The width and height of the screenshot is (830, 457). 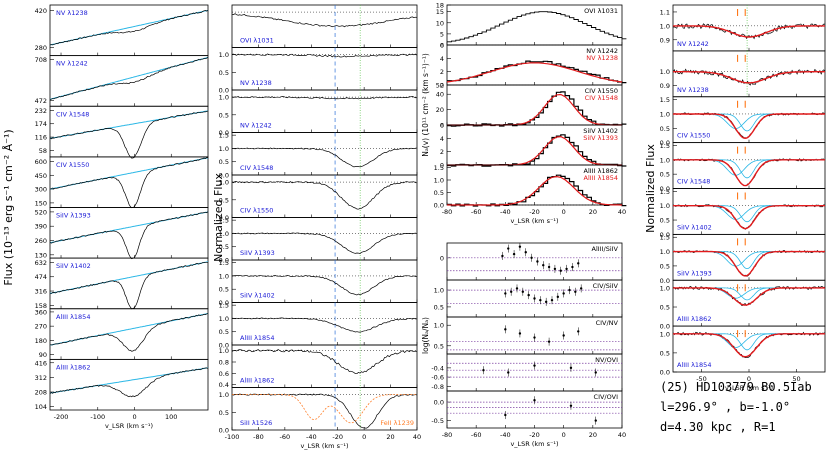 I want to click on normalized-panel: 1.5 1.0 0.5 0.0 SiIV λ1393, so click(x=318, y=241).